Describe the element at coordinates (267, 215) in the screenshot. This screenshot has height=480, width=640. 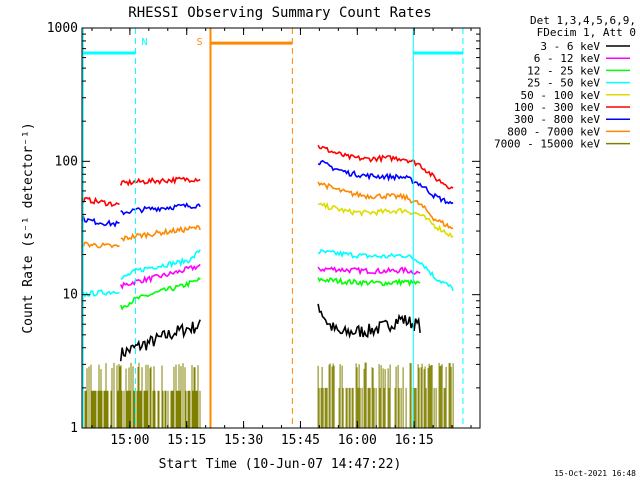
I see `series-800-7000-kev` at that location.